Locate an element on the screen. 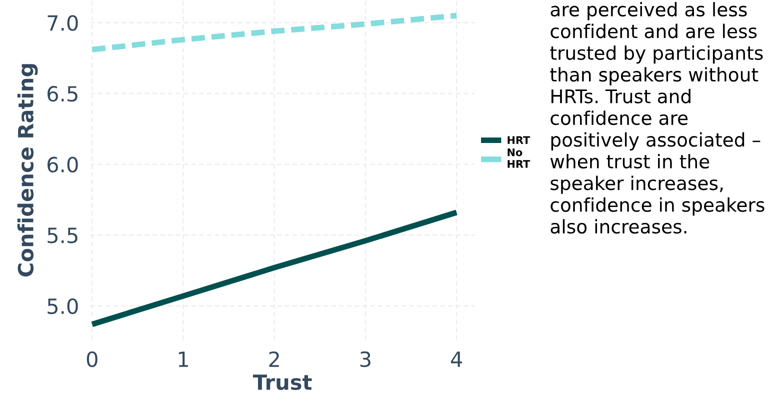 The width and height of the screenshot is (772, 409). x-tick-label: 4 is located at coordinates (456, 359).